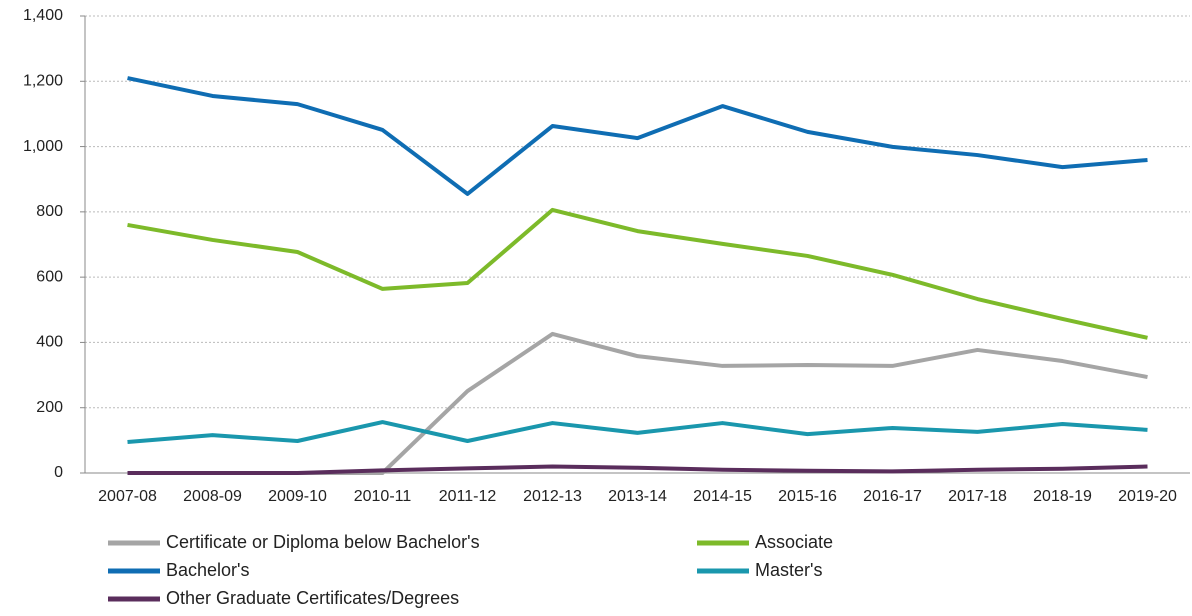  Describe the element at coordinates (977, 496) in the screenshot. I see `x-tick-label: 2017-18` at that location.